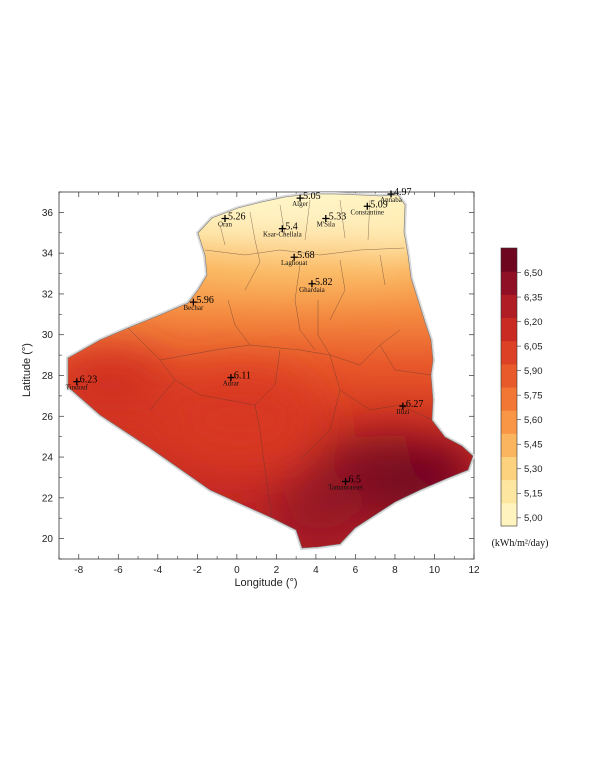 This screenshot has width=590, height=764. What do you see at coordinates (338, 217) in the screenshot?
I see `station-value: 5.33` at bounding box center [338, 217].